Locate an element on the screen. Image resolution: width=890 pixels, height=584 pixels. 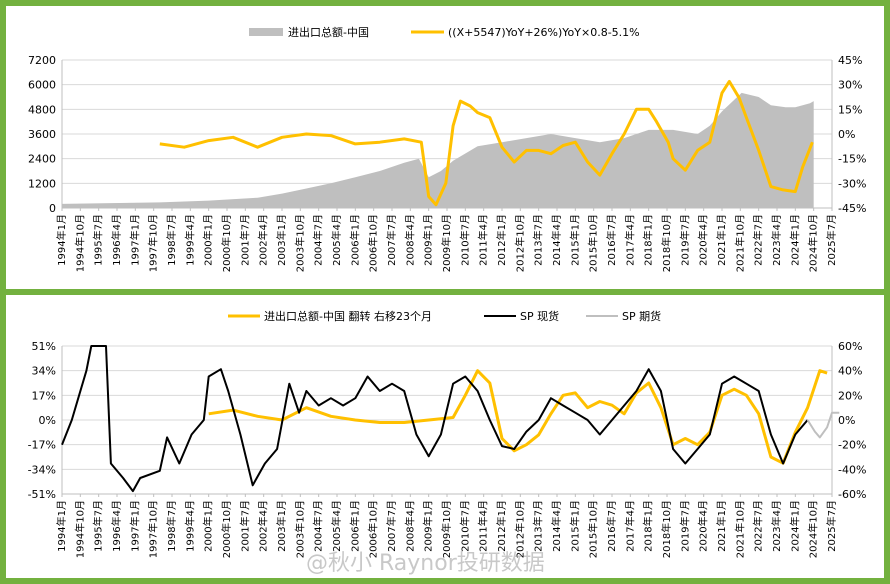
x-tick-label: 2021年10月 is located at coordinates (739, 243).